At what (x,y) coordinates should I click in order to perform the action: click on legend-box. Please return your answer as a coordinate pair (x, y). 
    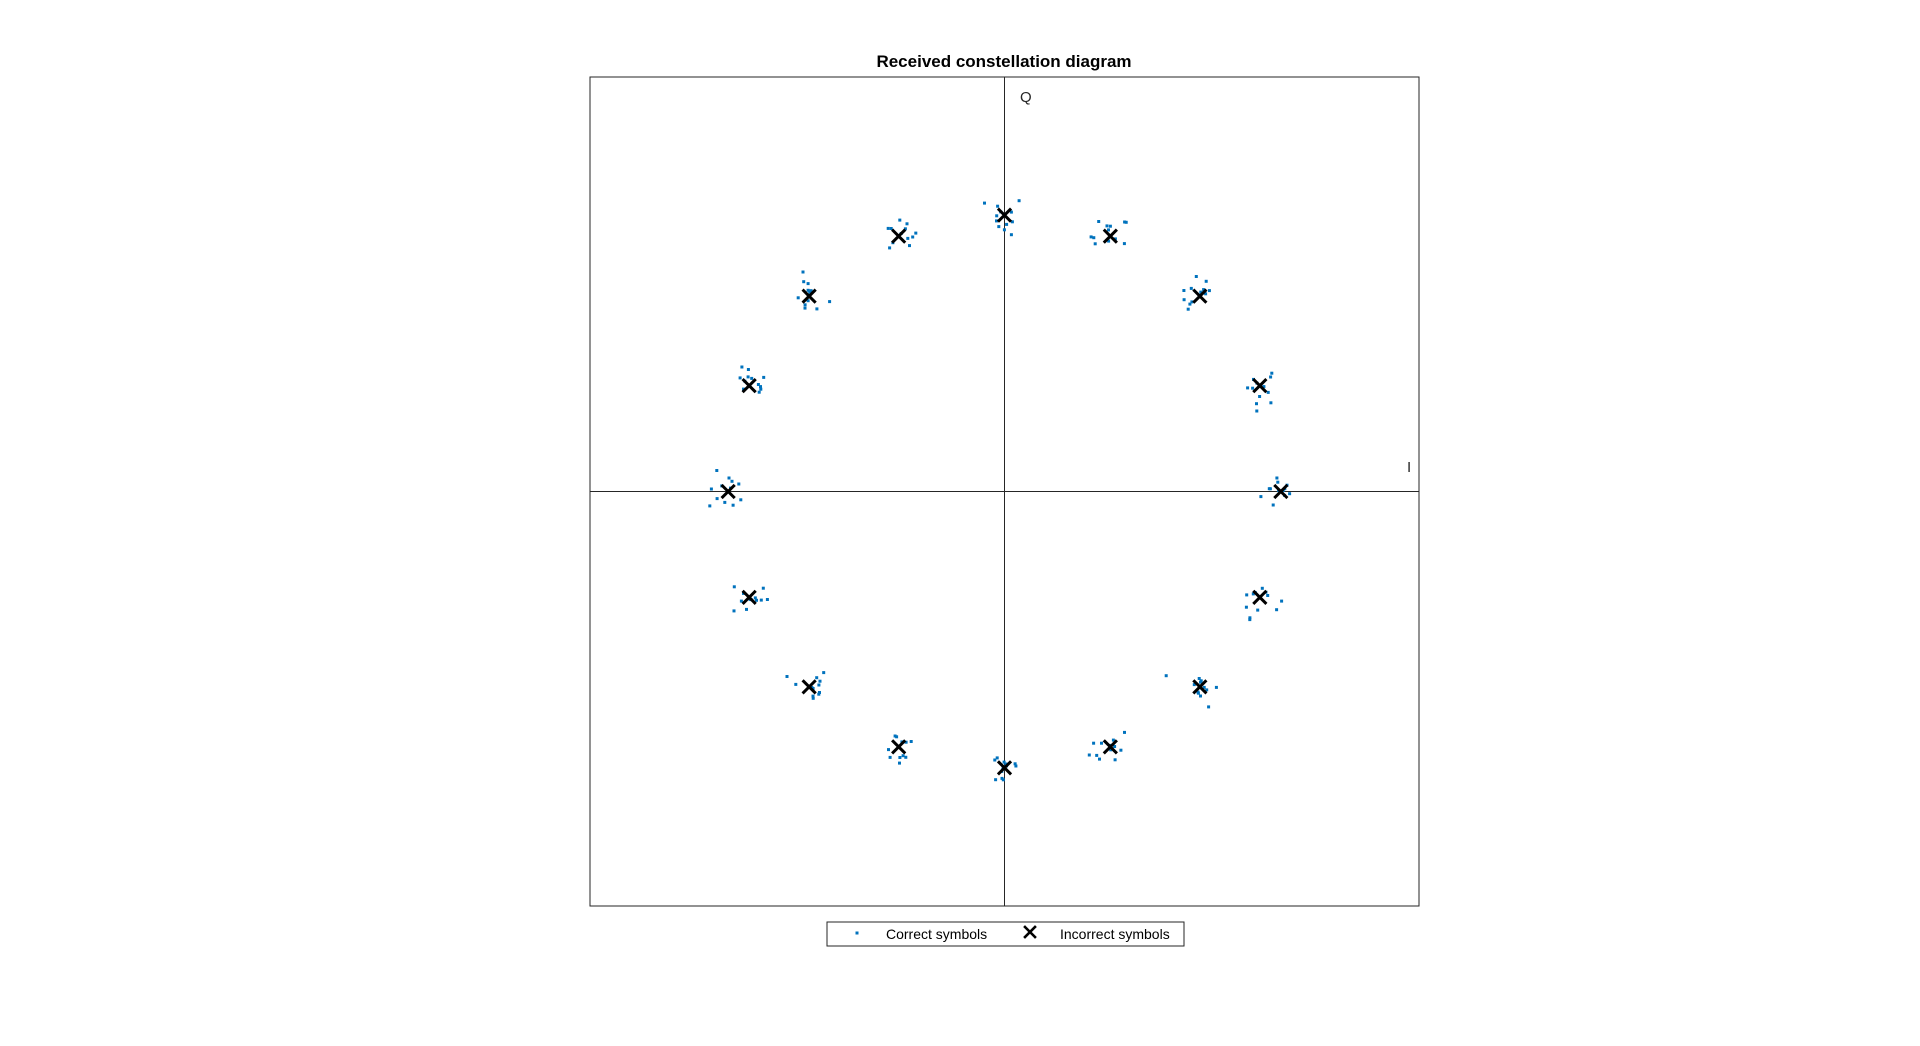
    Looking at the image, I should click on (1005, 934).